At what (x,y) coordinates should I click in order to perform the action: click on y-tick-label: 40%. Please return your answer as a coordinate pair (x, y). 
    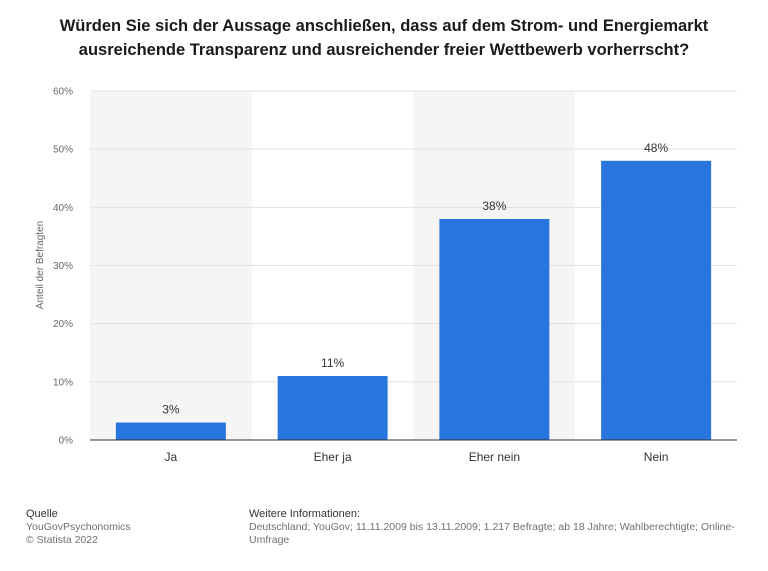
    Looking at the image, I should click on (63, 208).